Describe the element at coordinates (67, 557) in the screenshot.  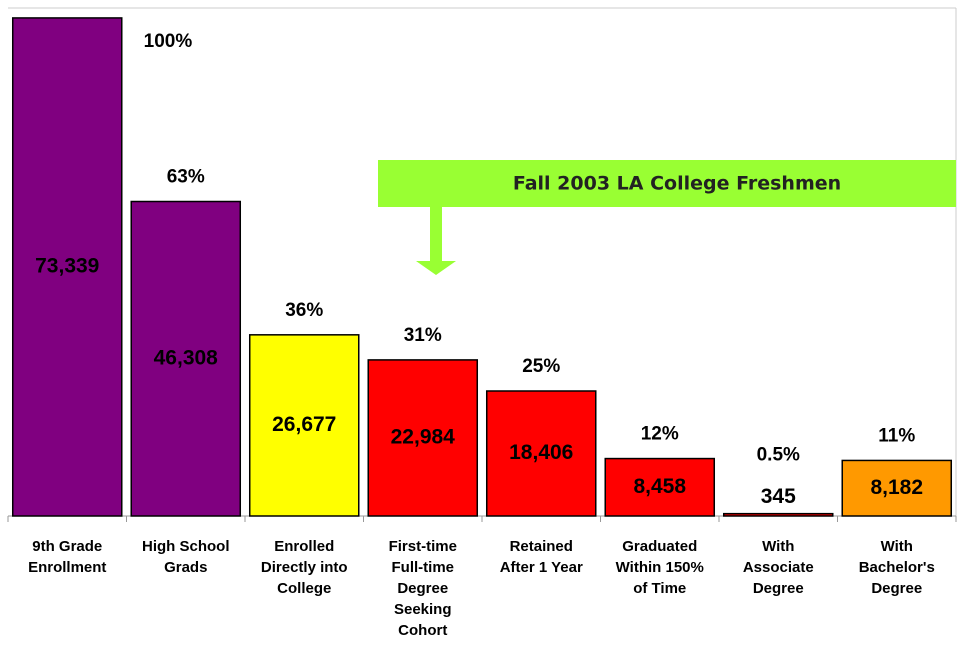
I see `x-tick-label: 9th Grade Enrollment` at that location.